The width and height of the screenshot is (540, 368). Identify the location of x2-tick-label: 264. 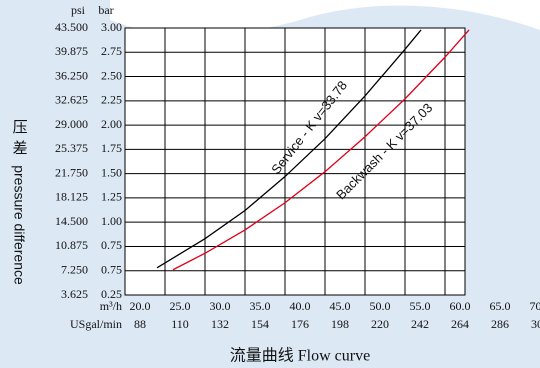
(460, 324).